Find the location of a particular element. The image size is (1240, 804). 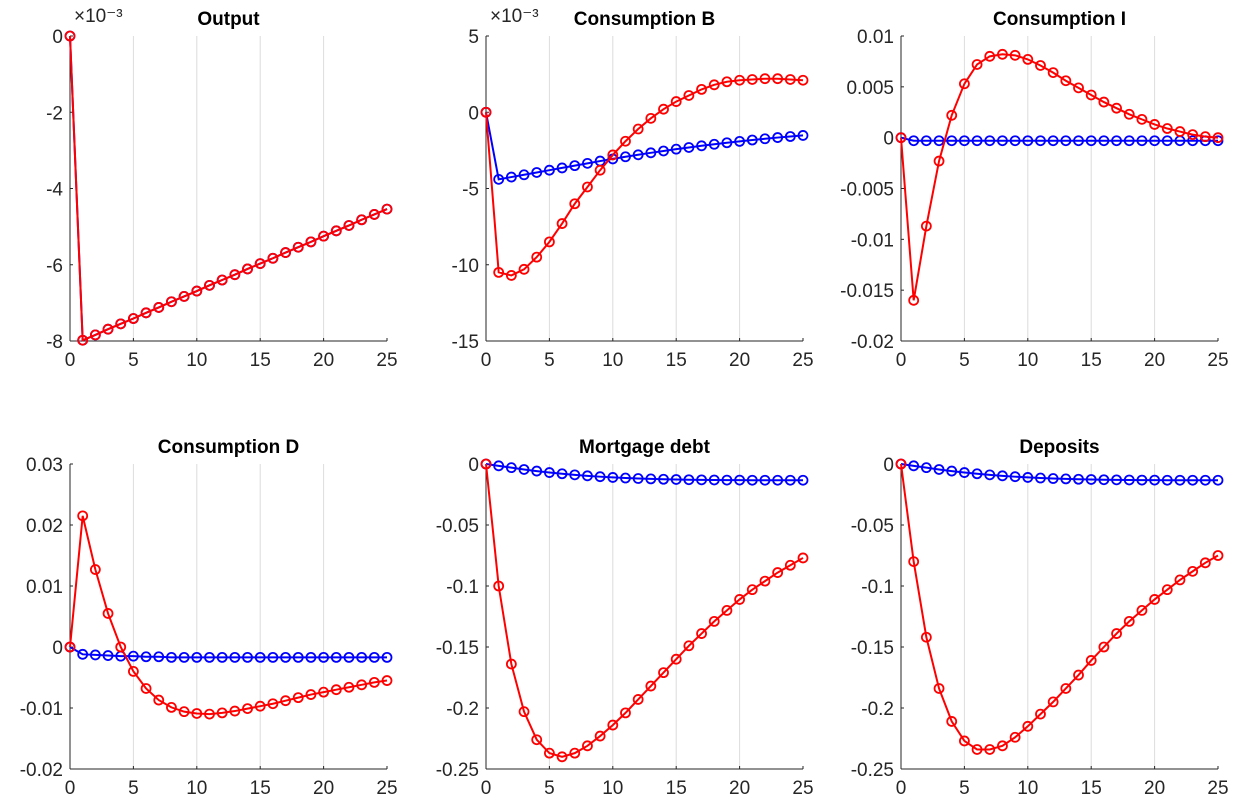

y-tick-label: 0.02 is located at coordinates (44, 526).